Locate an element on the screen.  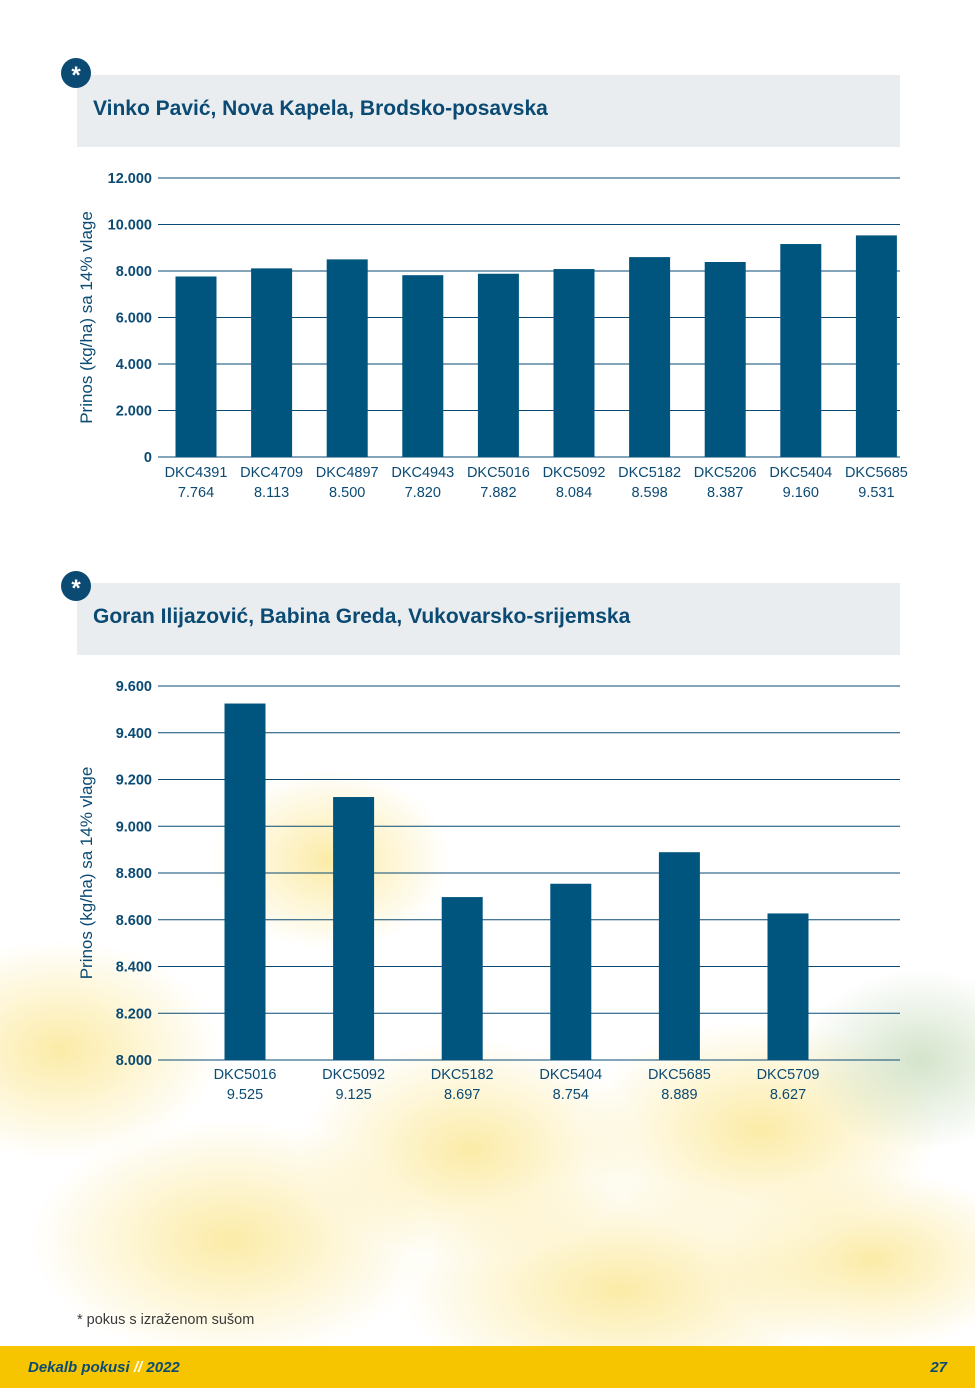
data-value-label: 8.598 is located at coordinates (649, 493).